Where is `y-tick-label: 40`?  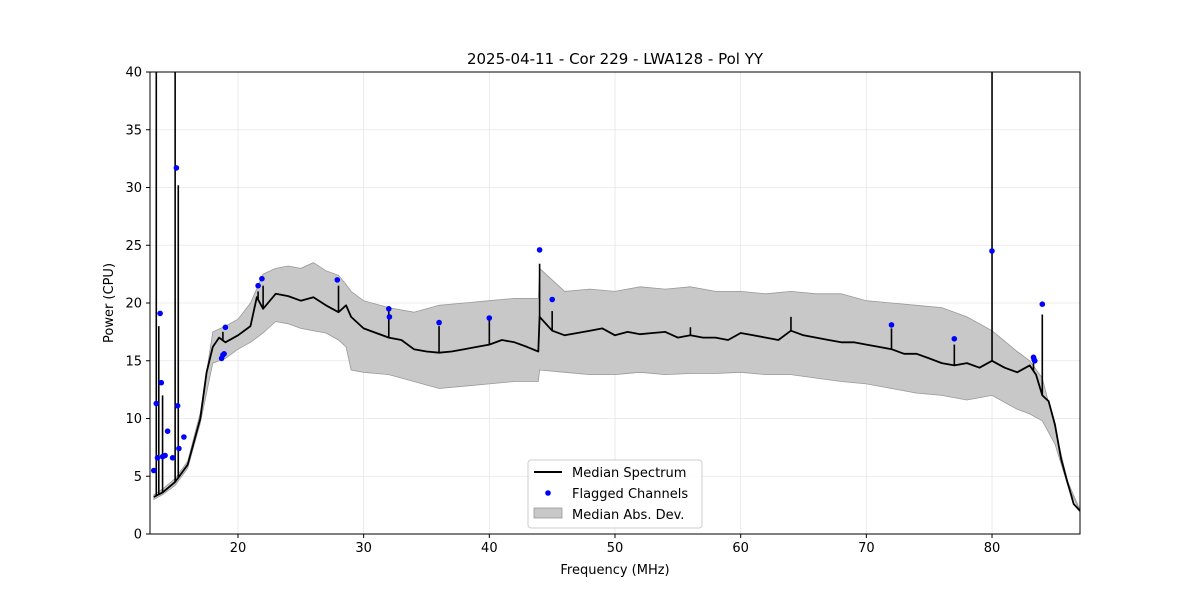
y-tick-label: 40 is located at coordinates (133, 73).